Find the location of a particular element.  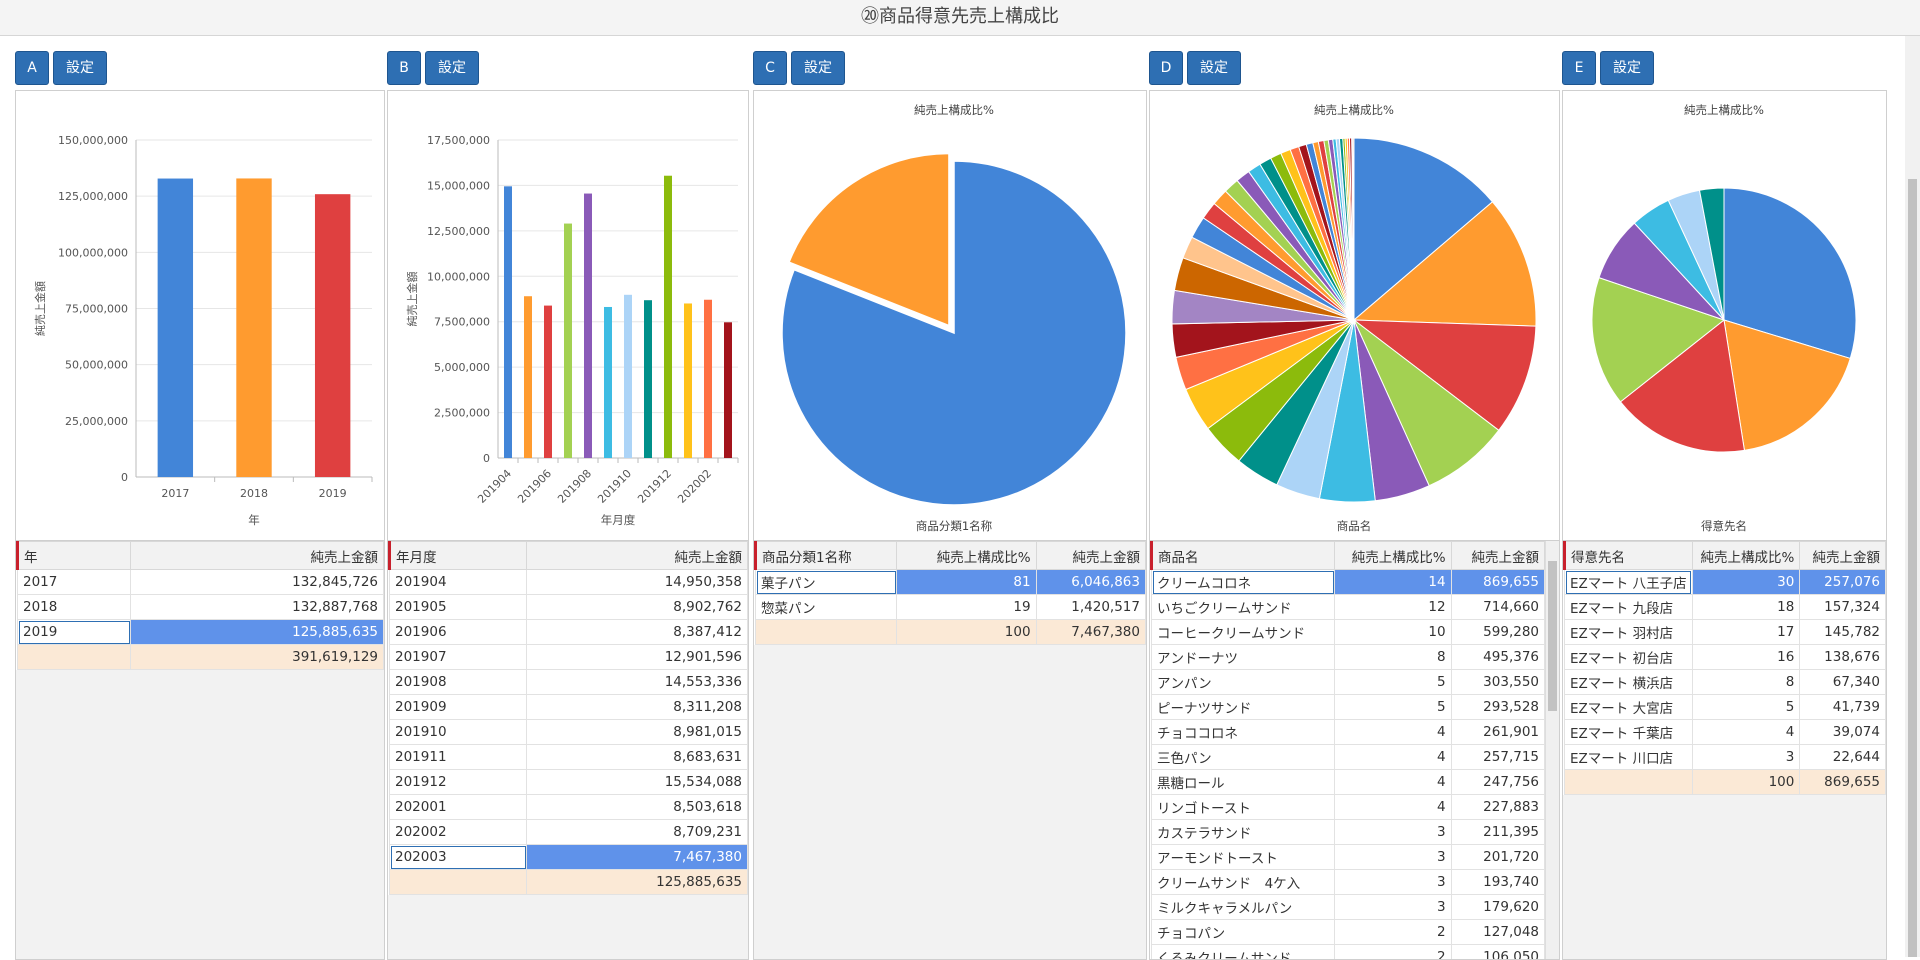

cell-customer: EZマート 川口店 is located at coordinates (1629, 757).